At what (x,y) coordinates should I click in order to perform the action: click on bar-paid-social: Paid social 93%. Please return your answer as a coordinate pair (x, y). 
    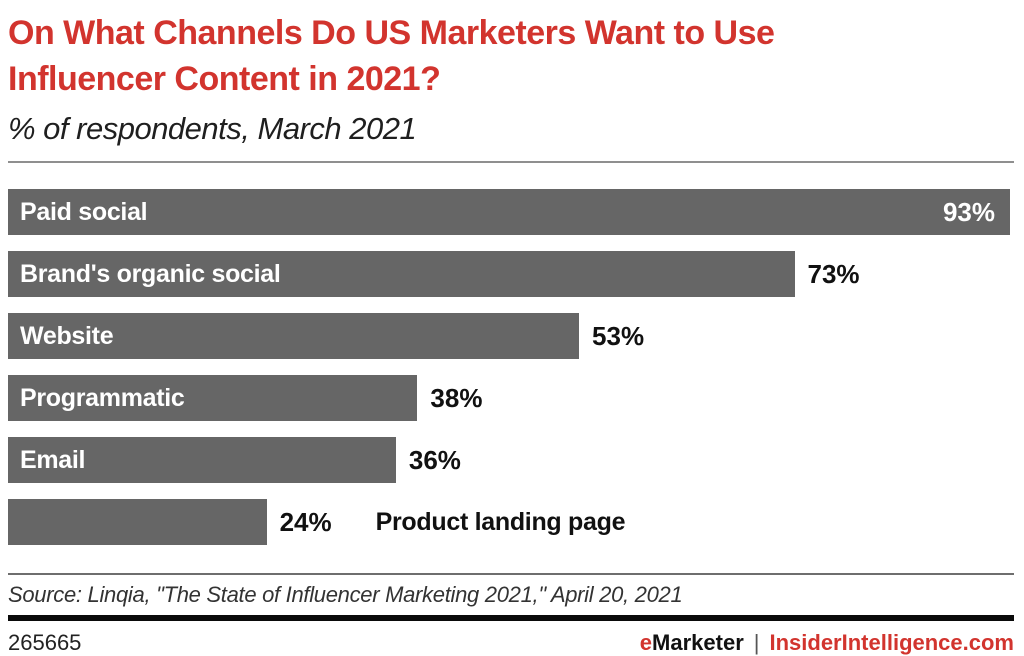
    Looking at the image, I should click on (509, 212).